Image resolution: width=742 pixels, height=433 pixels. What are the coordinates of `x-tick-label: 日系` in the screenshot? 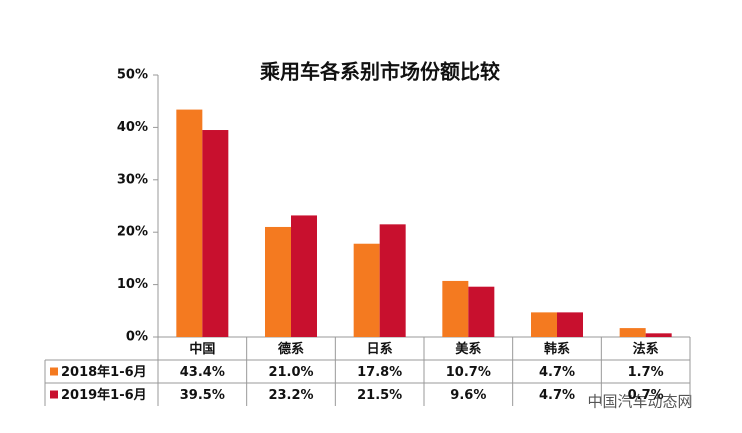 It's located at (380, 349).